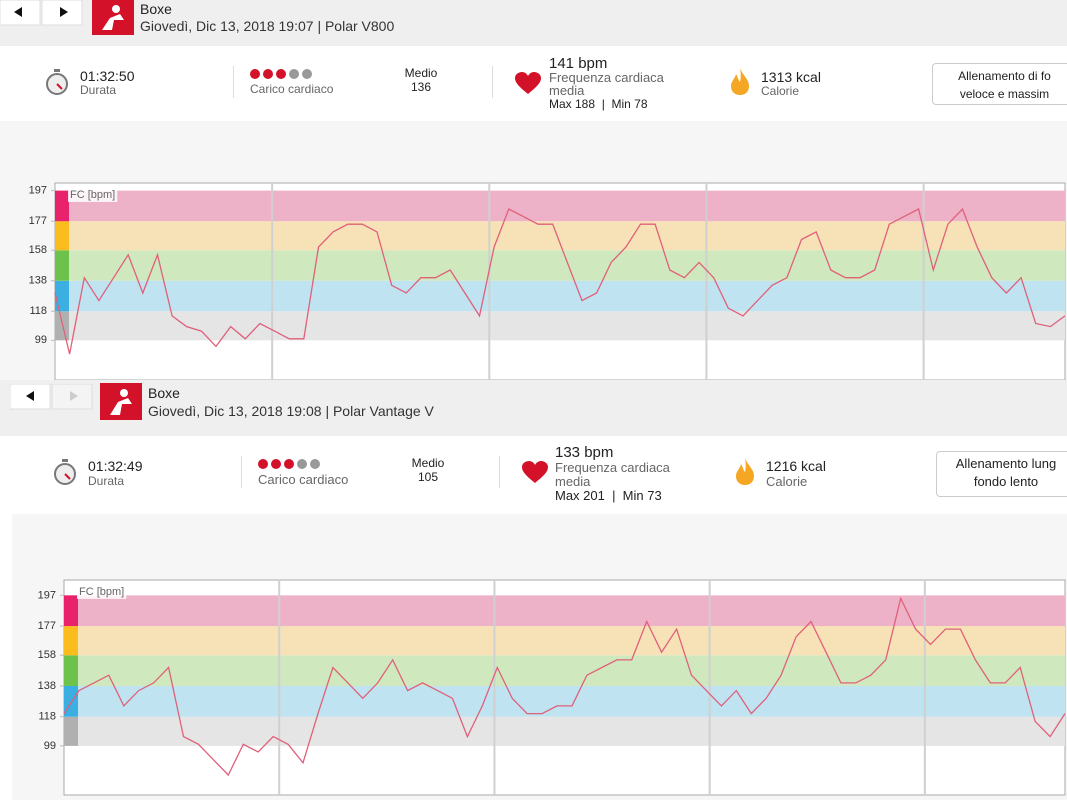 The width and height of the screenshot is (1067, 800). Describe the element at coordinates (421, 87) in the screenshot. I see `avg-value: 136` at that location.